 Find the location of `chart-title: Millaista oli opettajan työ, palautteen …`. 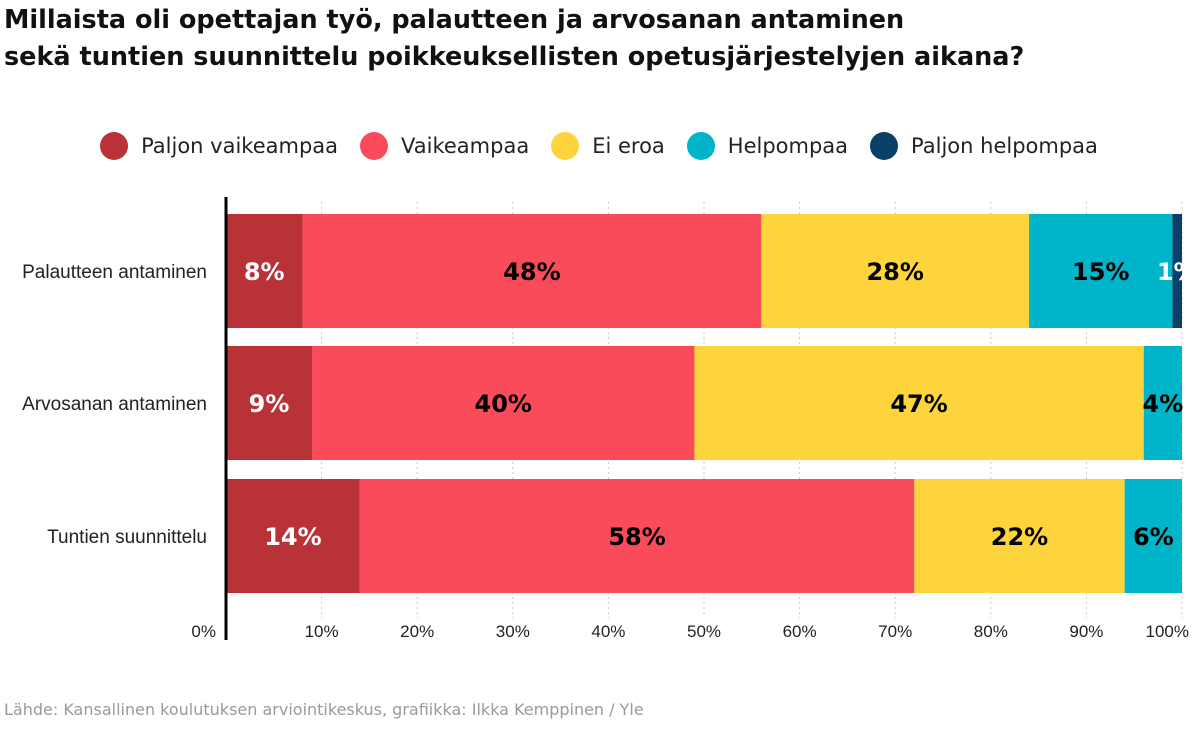

chart-title: Millaista oli opettajan työ, palautteen … is located at coordinates (599, 39).